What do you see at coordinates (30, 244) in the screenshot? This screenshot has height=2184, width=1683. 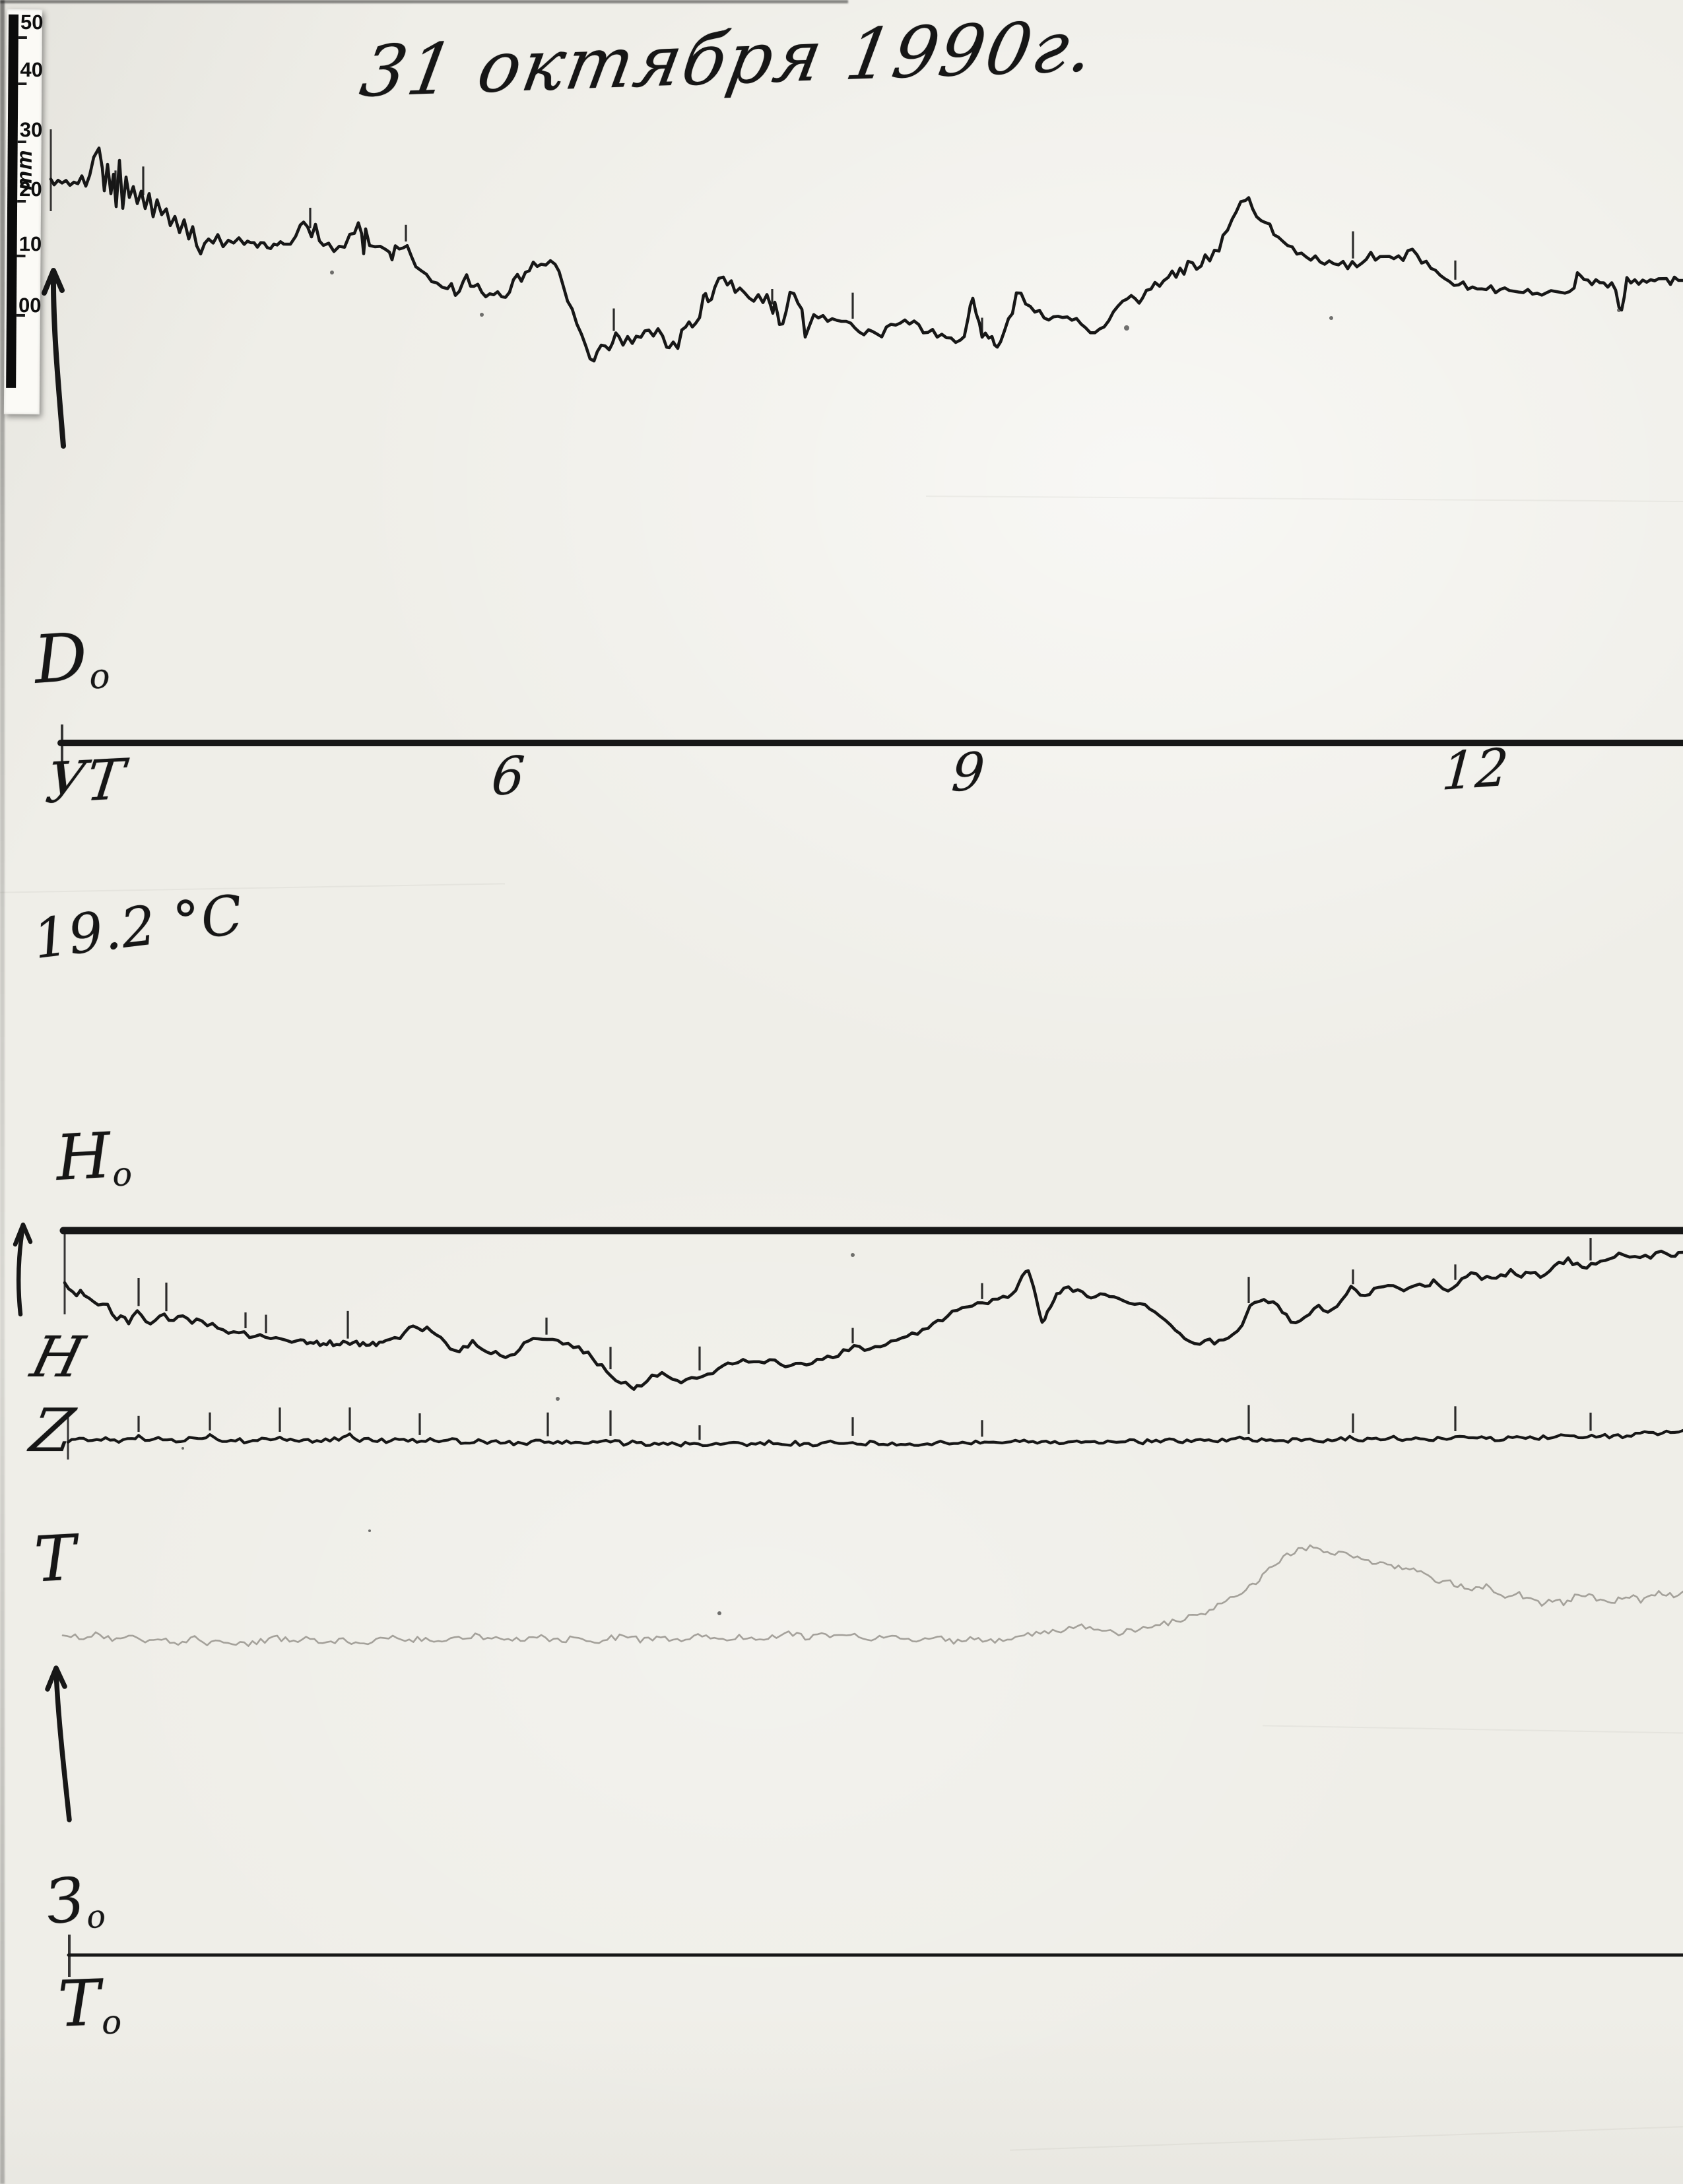 I see `ruler-tick-label: 10` at bounding box center [30, 244].